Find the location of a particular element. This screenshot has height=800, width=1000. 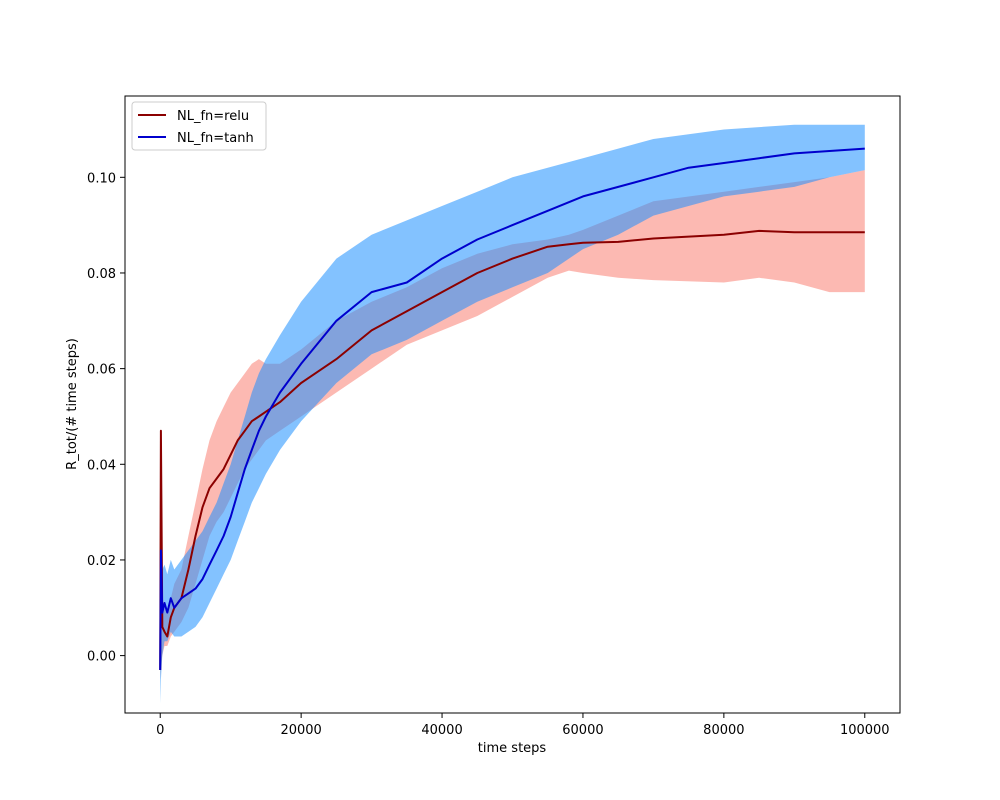

legend: NL_fn=relu NL_fn=tanh is located at coordinates (199, 126).